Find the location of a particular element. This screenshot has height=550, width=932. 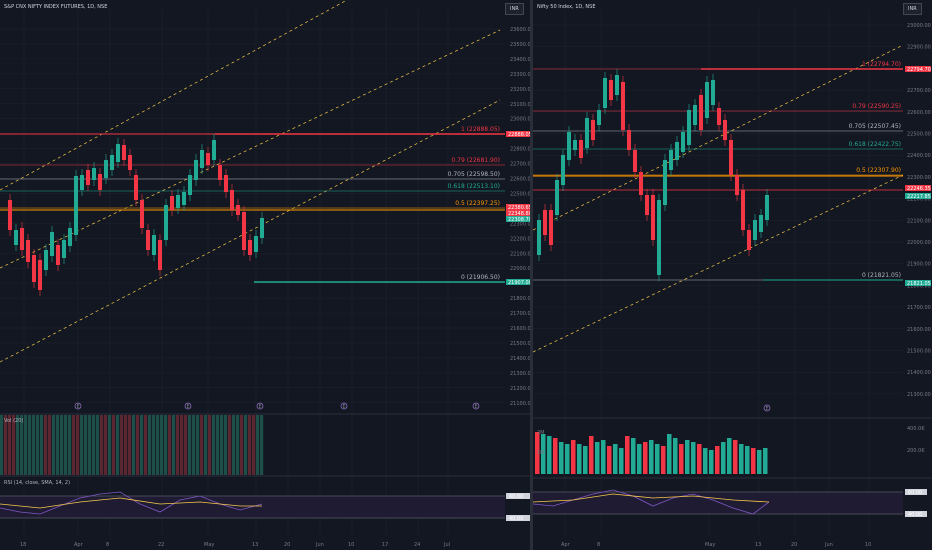

left-rsi-label: RSI (14, close, SMA, 14, 2) is located at coordinates (37, 483).